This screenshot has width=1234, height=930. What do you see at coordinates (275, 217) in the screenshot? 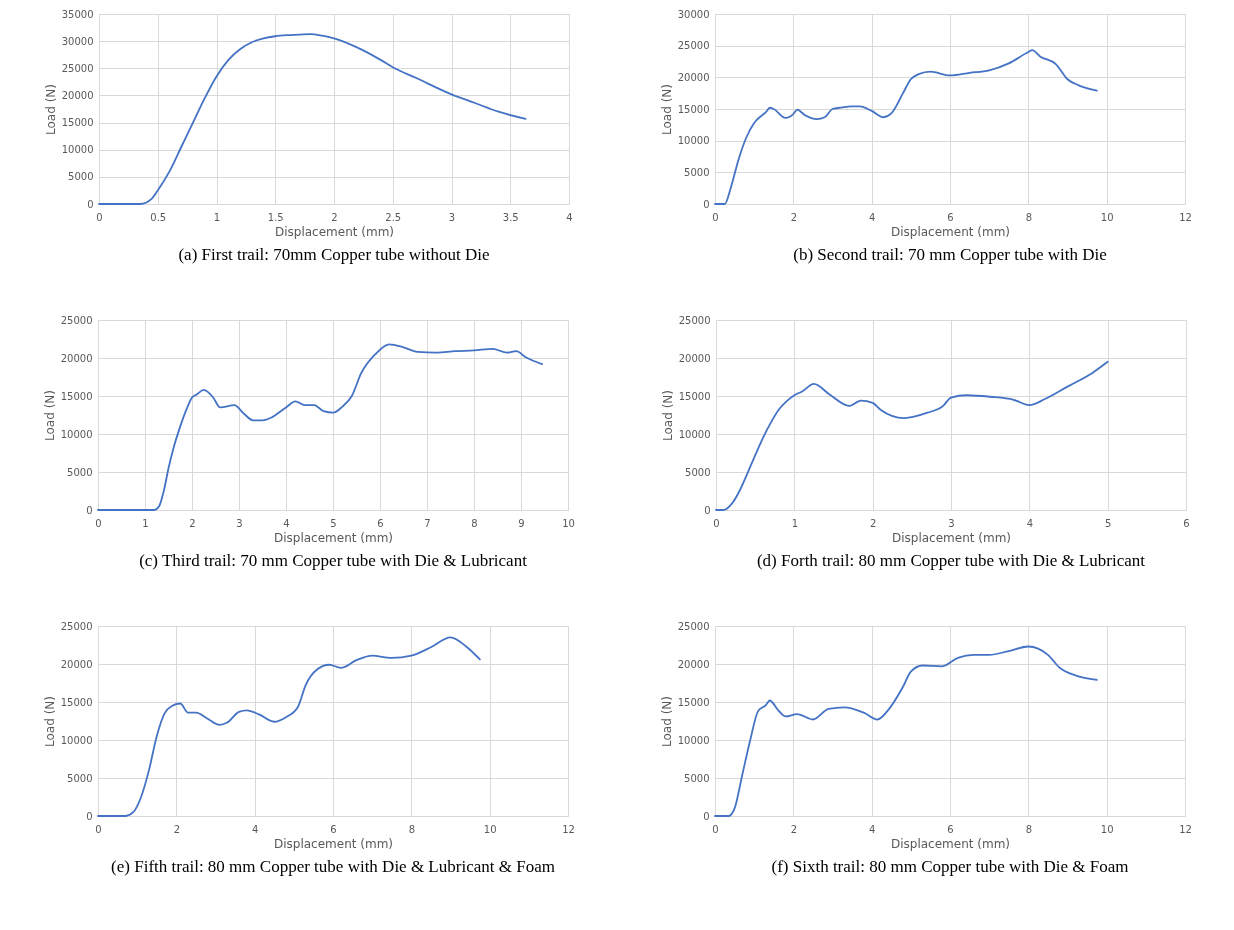
I see `x-tick-label: 1.5` at bounding box center [275, 217].